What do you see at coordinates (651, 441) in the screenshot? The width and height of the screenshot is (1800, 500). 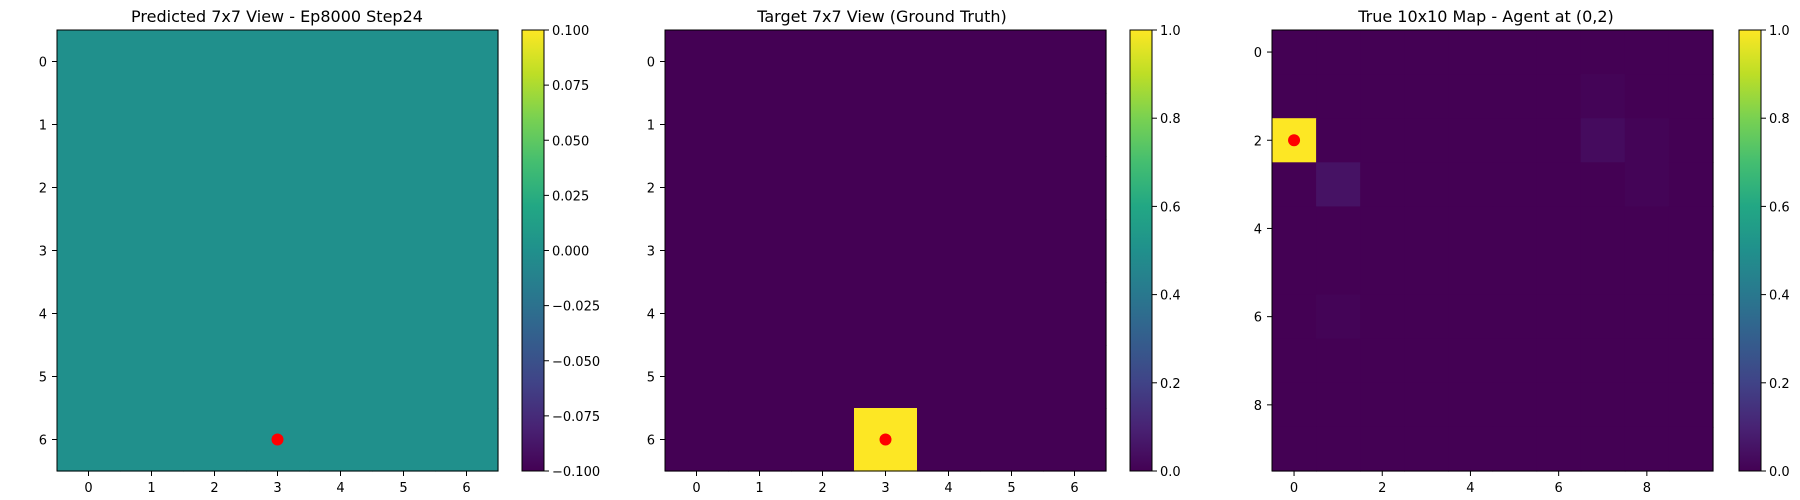 I see `y-tick-label: 6` at bounding box center [651, 441].